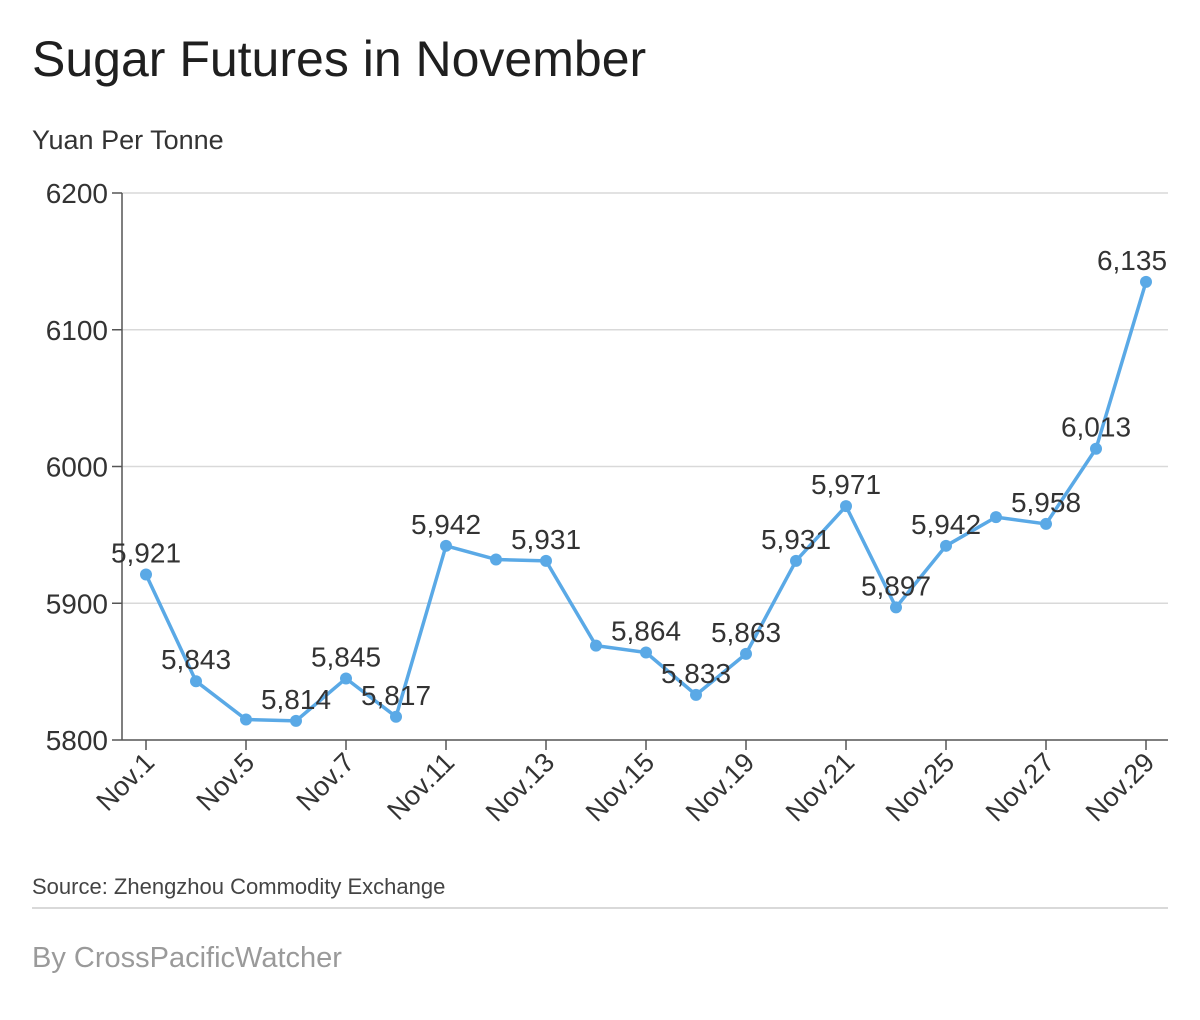 This screenshot has width=1200, height=1020. I want to click on x-tick-label: Nov.25, so click(920, 787).